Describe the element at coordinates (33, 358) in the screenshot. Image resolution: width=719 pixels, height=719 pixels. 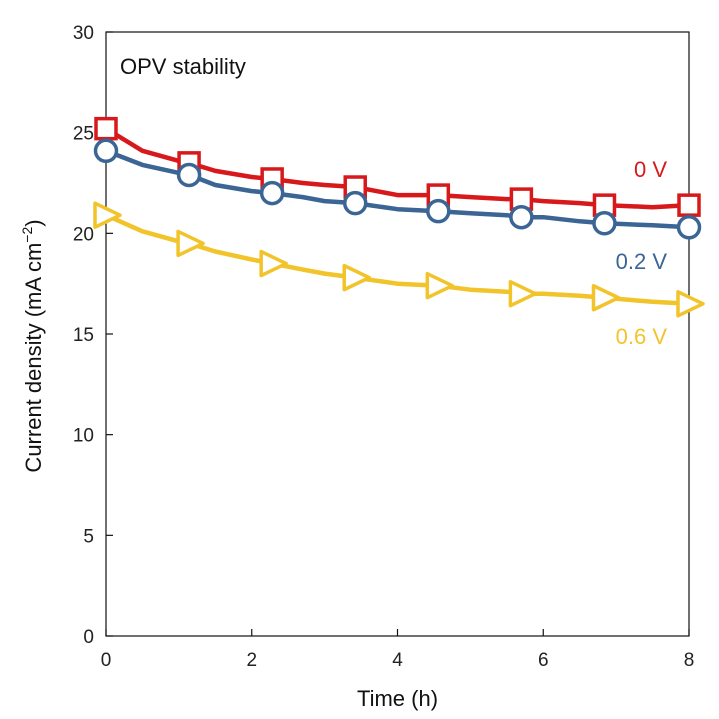
I see `y-axis-title-main: Current density (mA cm` at that location.